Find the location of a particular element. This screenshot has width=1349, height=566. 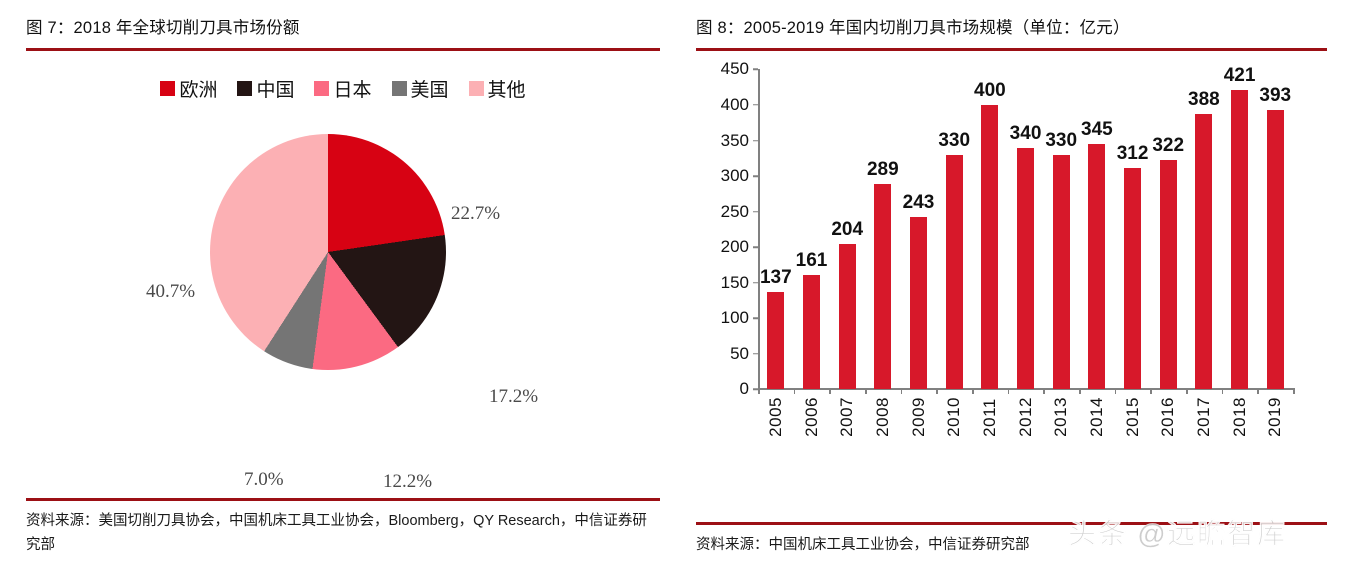

x-axis-tick-label: 2009 is located at coordinates (918, 417).